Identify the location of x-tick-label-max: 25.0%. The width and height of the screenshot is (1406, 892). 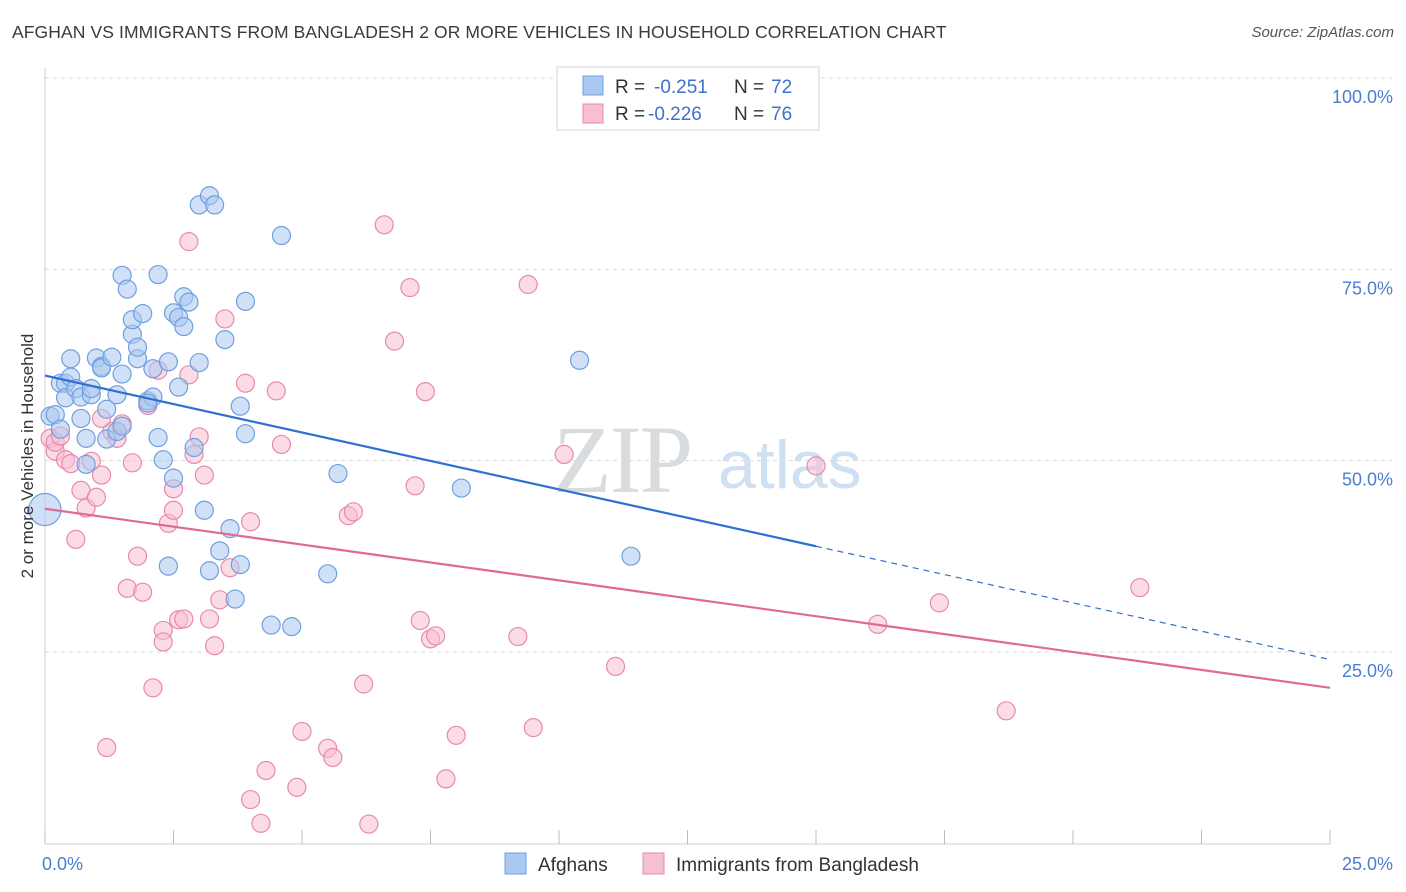
(1367, 864).